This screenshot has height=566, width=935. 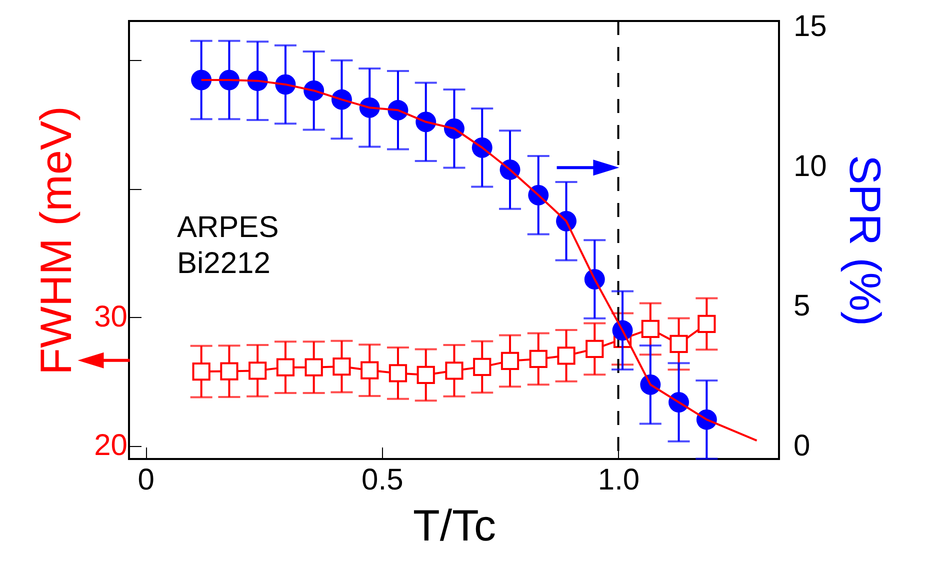 I want to click on y2-tick-label: 10, so click(x=810, y=166).